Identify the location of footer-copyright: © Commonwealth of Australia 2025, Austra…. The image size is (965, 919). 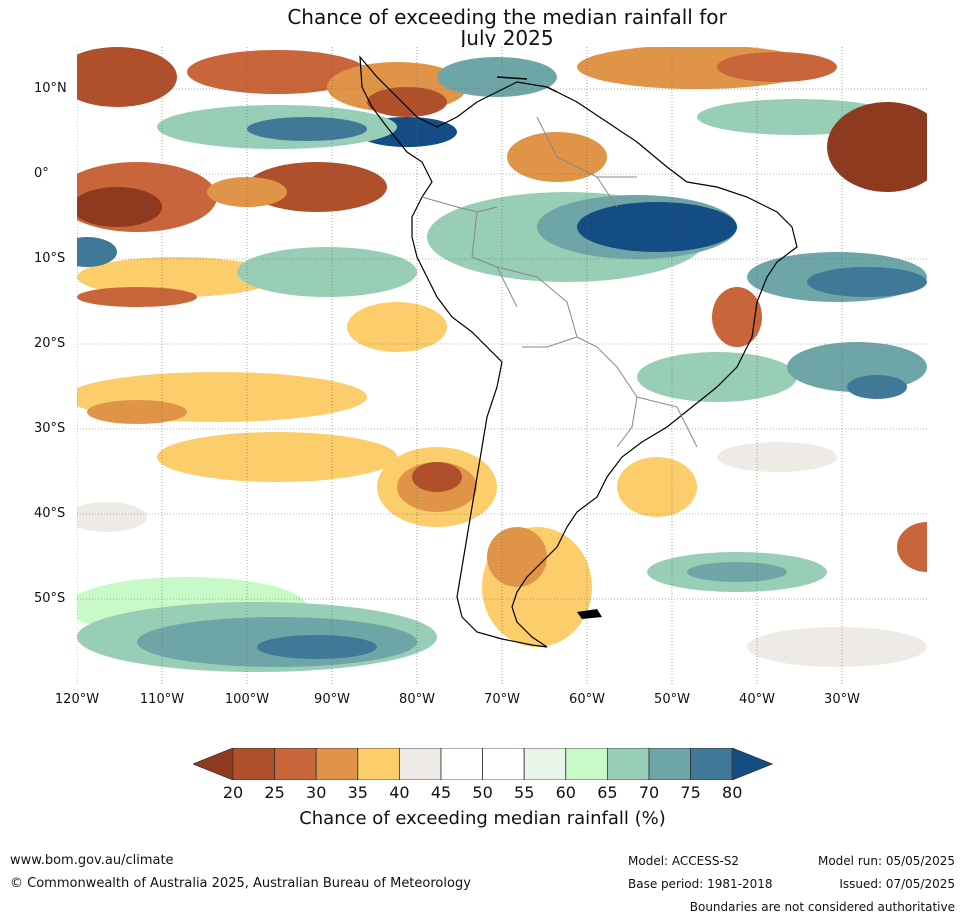
(240, 883).